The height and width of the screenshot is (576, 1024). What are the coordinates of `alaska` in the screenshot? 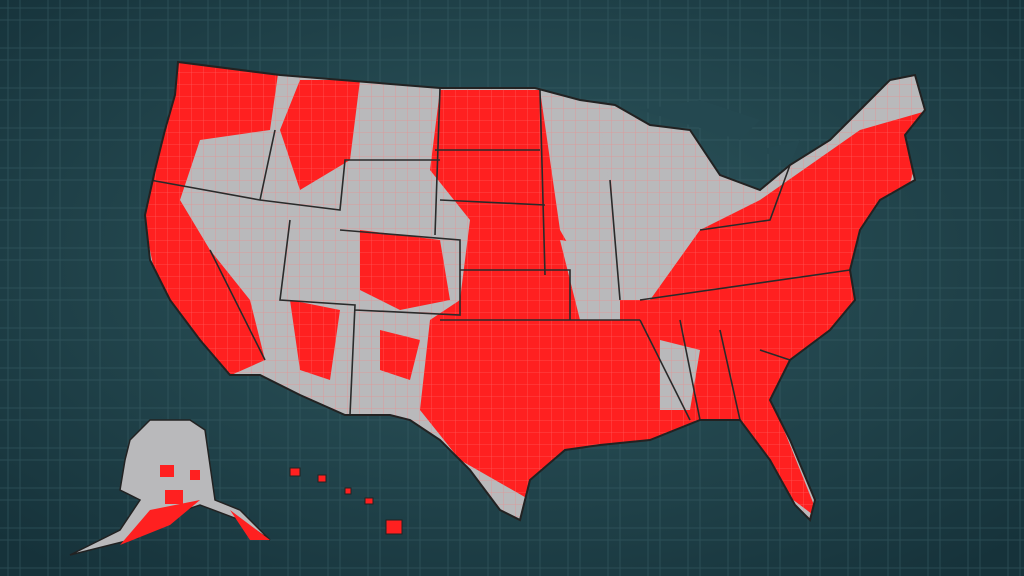 It's located at (170, 487).